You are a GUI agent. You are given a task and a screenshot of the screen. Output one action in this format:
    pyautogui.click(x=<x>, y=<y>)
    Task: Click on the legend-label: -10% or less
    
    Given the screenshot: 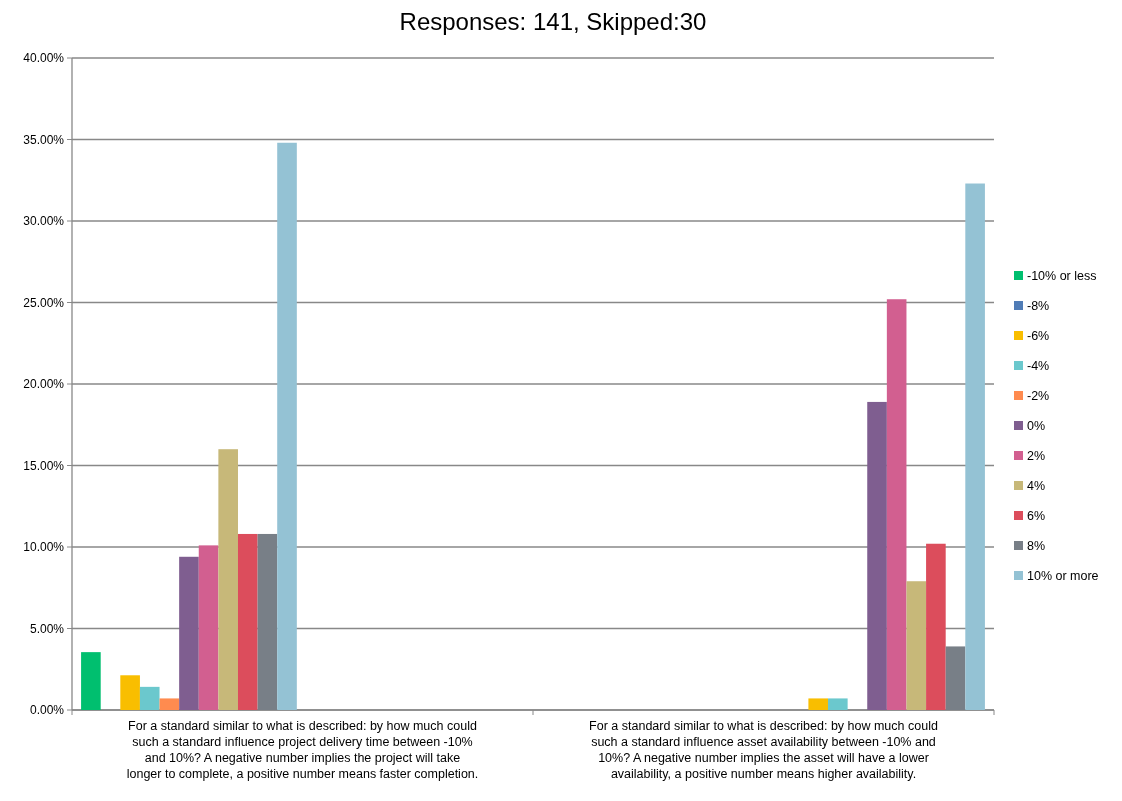 What is the action you would take?
    pyautogui.click(x=1062, y=276)
    